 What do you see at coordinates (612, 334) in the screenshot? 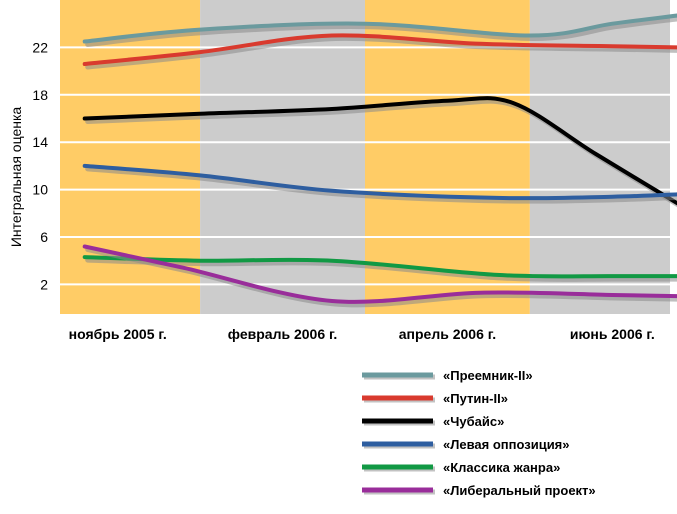
I see `x-tick-label: июнь 2006 г.` at bounding box center [612, 334].